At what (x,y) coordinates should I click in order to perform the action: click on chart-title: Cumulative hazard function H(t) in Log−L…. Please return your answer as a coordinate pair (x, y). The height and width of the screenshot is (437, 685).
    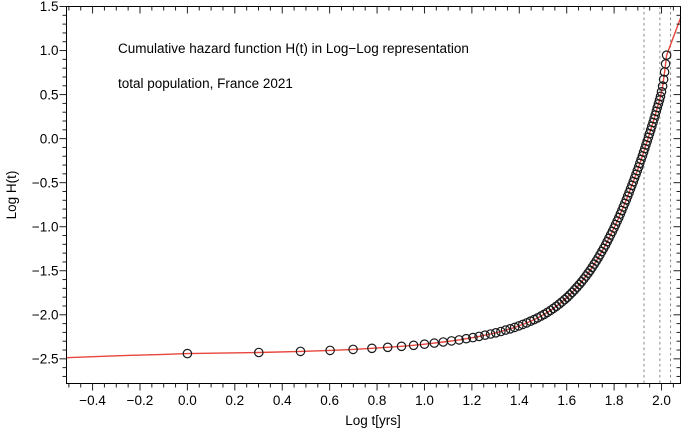
    Looking at the image, I should click on (293, 48).